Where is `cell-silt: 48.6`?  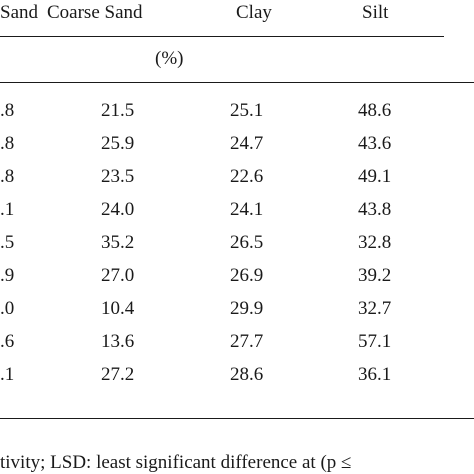 cell-silt: 48.6 is located at coordinates (375, 110).